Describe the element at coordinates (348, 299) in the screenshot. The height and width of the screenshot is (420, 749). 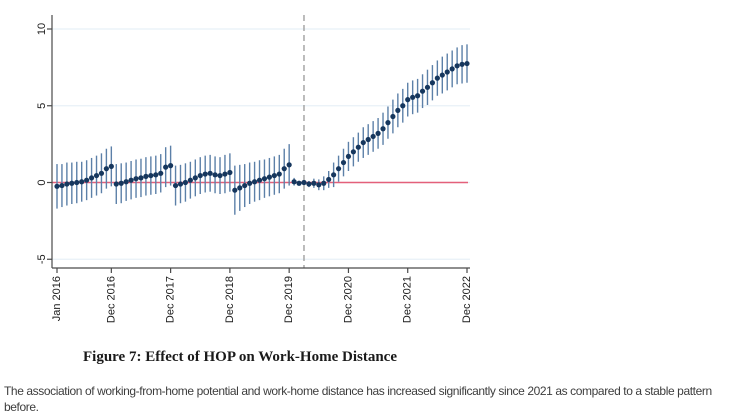
I see `x-tick-label: Dec 2020` at that location.